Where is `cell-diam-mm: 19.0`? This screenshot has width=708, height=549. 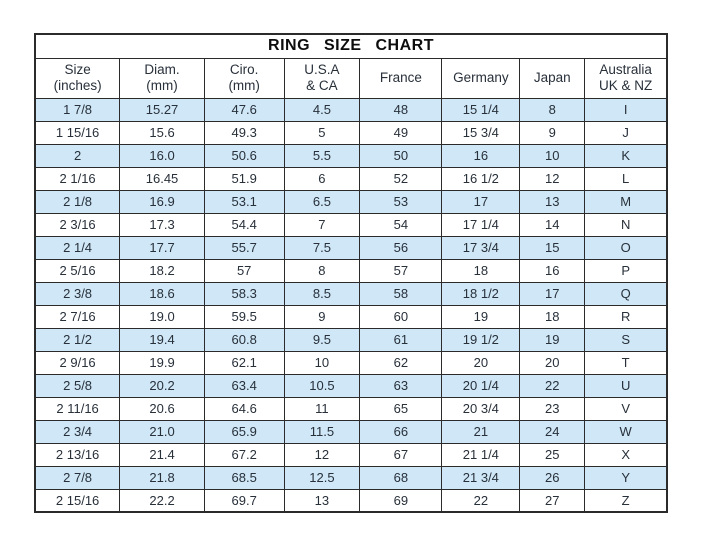
cell-diam-mm: 19.0 is located at coordinates (162, 316).